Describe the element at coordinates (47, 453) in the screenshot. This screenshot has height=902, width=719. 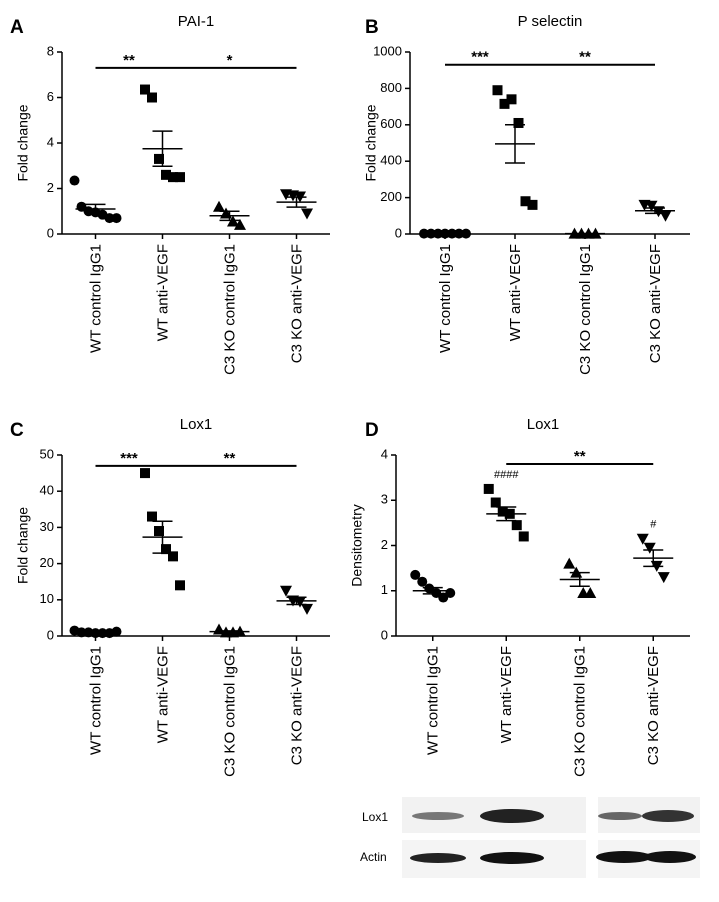
I see `y-tick-label: 50` at that location.